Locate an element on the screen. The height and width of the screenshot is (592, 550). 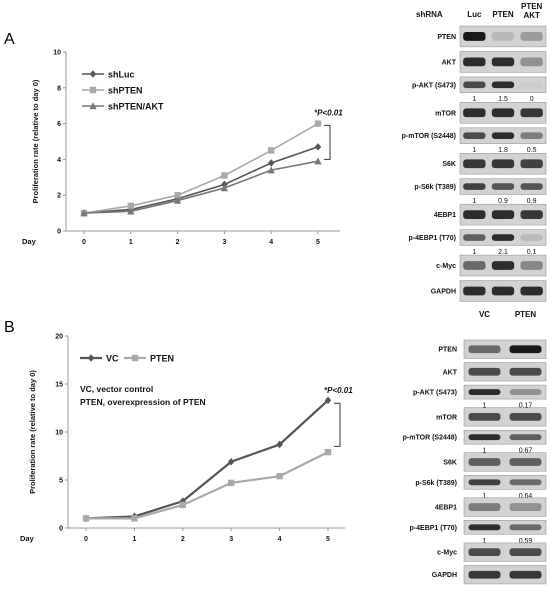
x-tick-label: 5 is located at coordinates (328, 539).